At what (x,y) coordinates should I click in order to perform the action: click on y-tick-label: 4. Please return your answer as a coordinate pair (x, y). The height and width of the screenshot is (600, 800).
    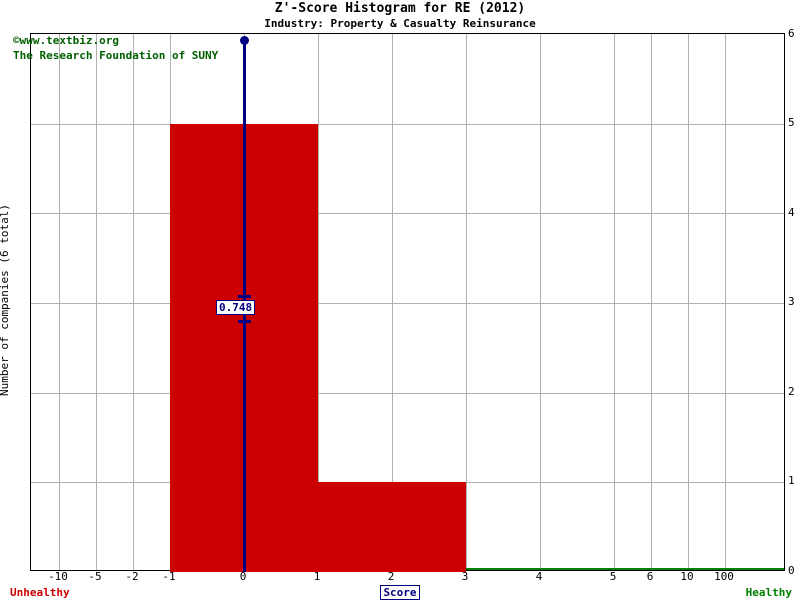
    Looking at the image, I should click on (791, 212).